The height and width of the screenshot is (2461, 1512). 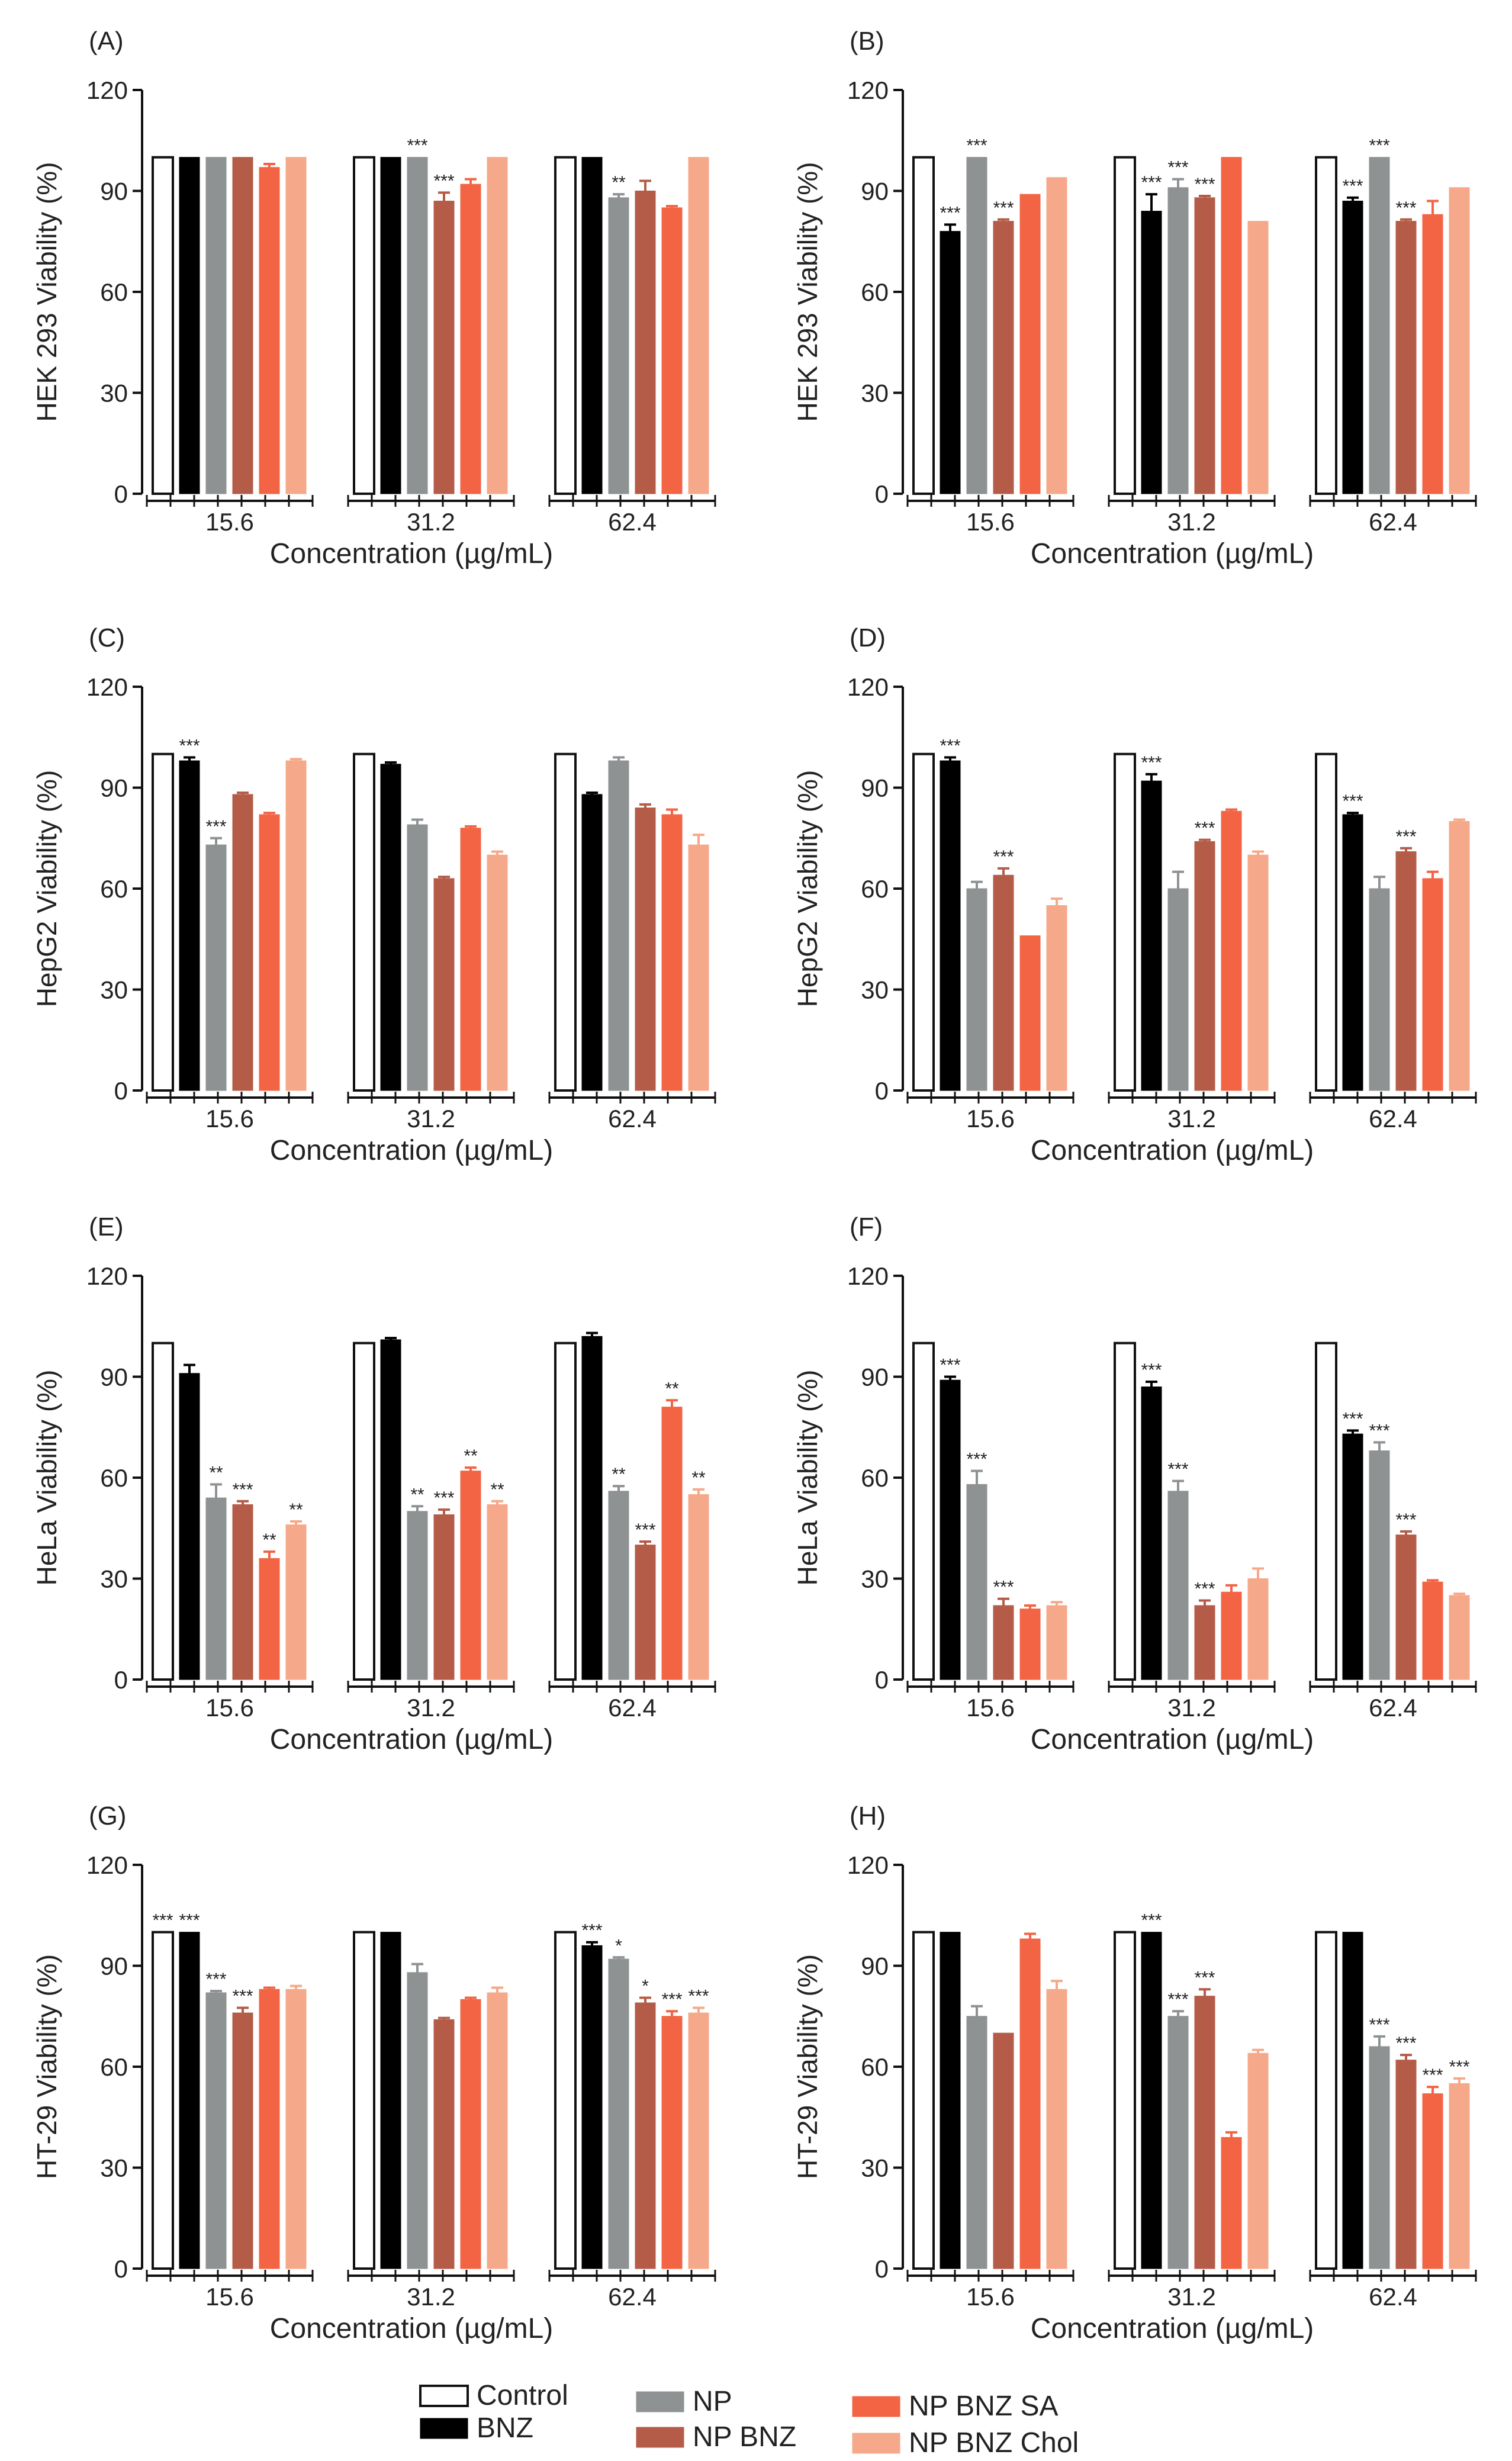 What do you see at coordinates (876, 2406) in the screenshot?
I see `legend-swatch-np-bnz-sa` at bounding box center [876, 2406].